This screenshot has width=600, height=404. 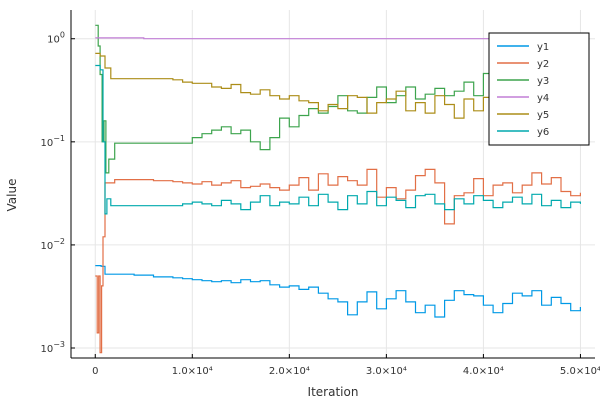 I want to click on series-line-y1, so click(x=338, y=291).